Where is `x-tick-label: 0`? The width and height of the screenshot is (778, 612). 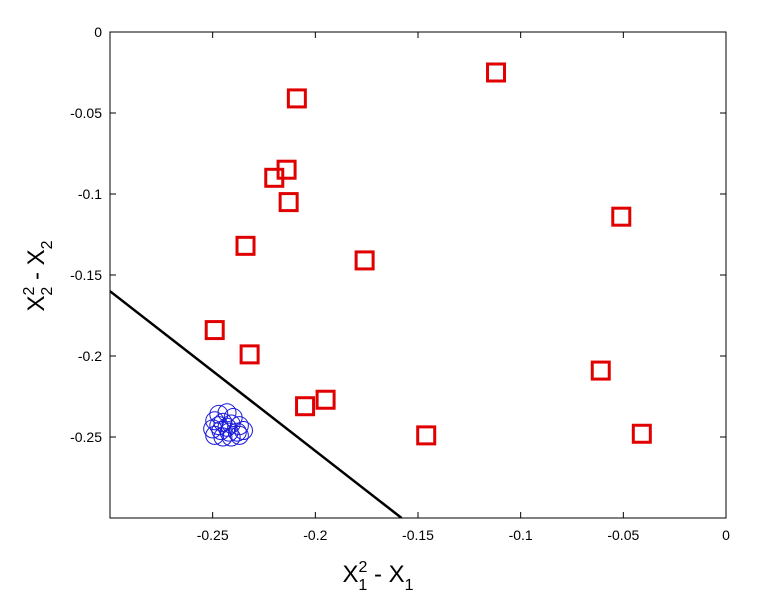 x-tick-label: 0 is located at coordinates (726, 535).